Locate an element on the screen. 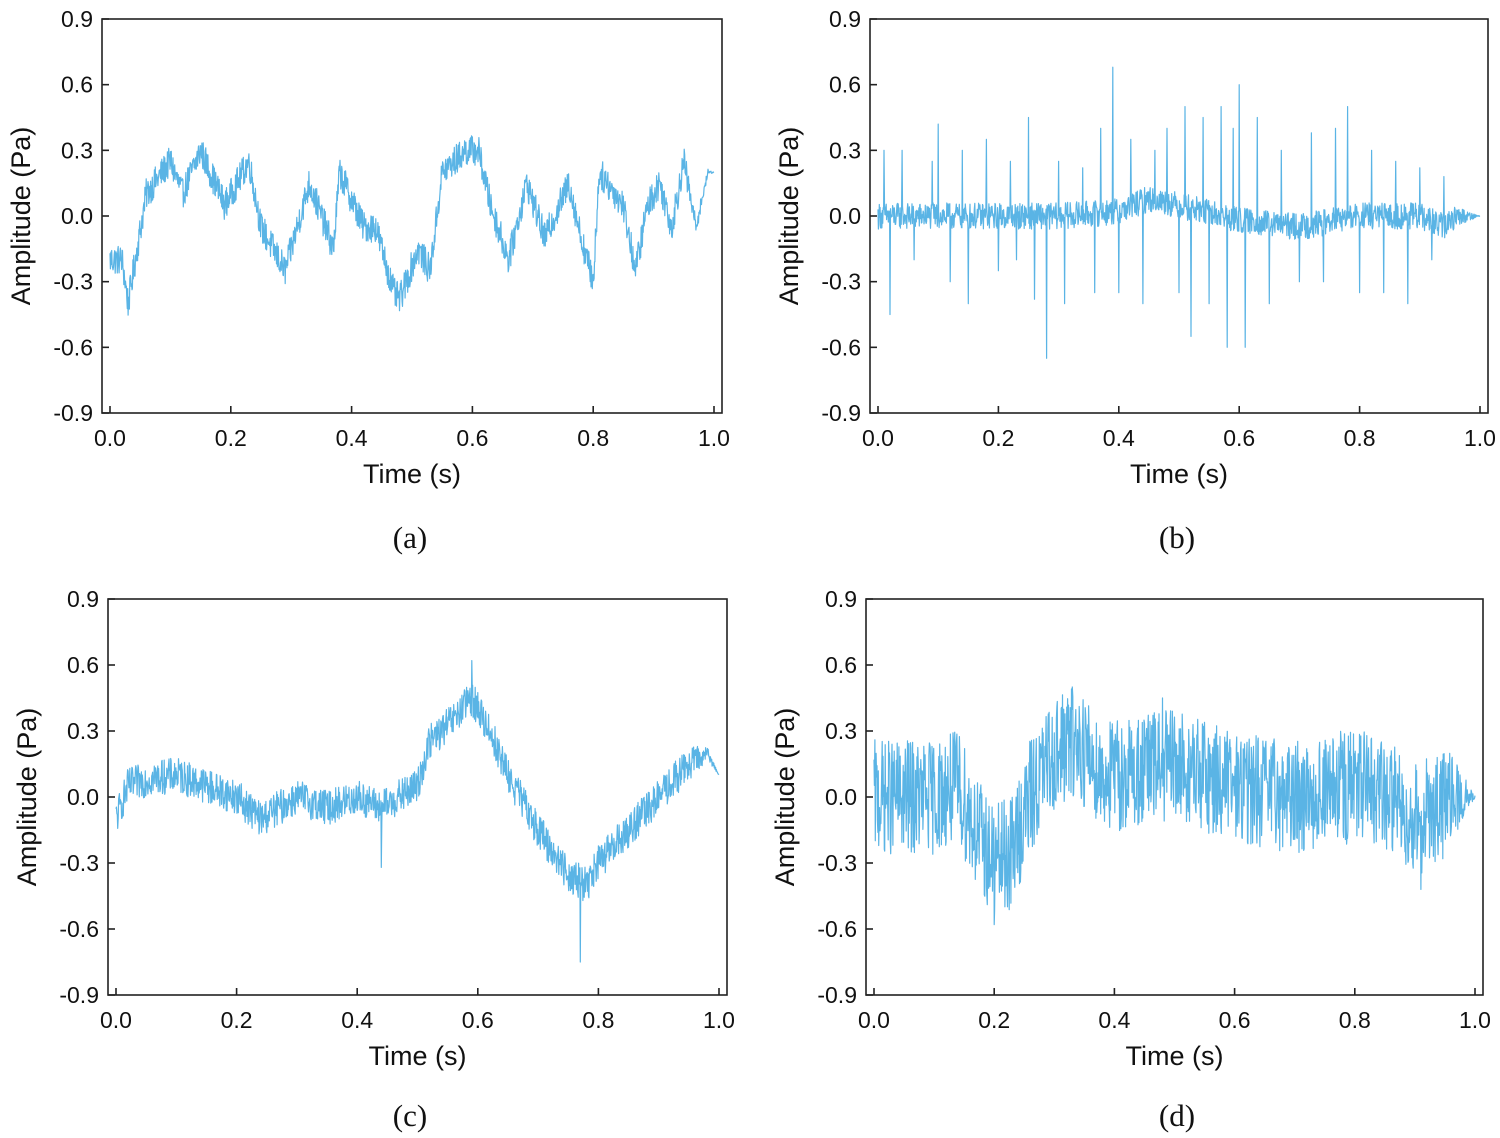 The width and height of the screenshot is (1500, 1138). panel-d-ytick-label: 0.3 is located at coordinates (841, 731).